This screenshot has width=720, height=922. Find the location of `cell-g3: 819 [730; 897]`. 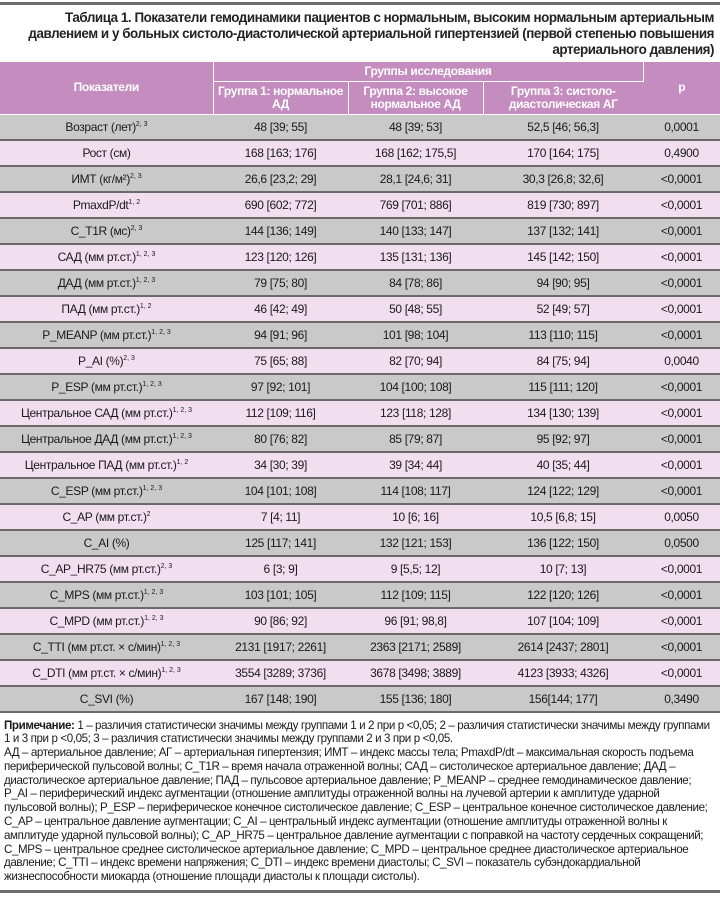

cell-g3: 819 [730; 897] is located at coordinates (563, 205).